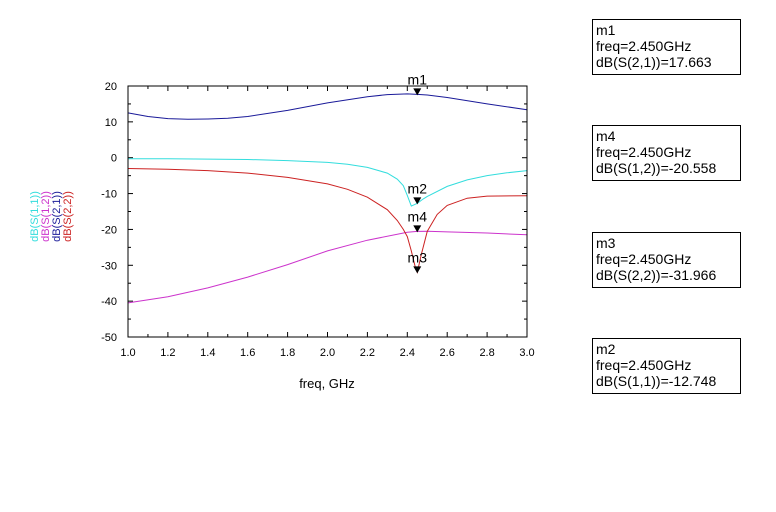  I want to click on x-tick-label: 2.0, so click(327, 353).